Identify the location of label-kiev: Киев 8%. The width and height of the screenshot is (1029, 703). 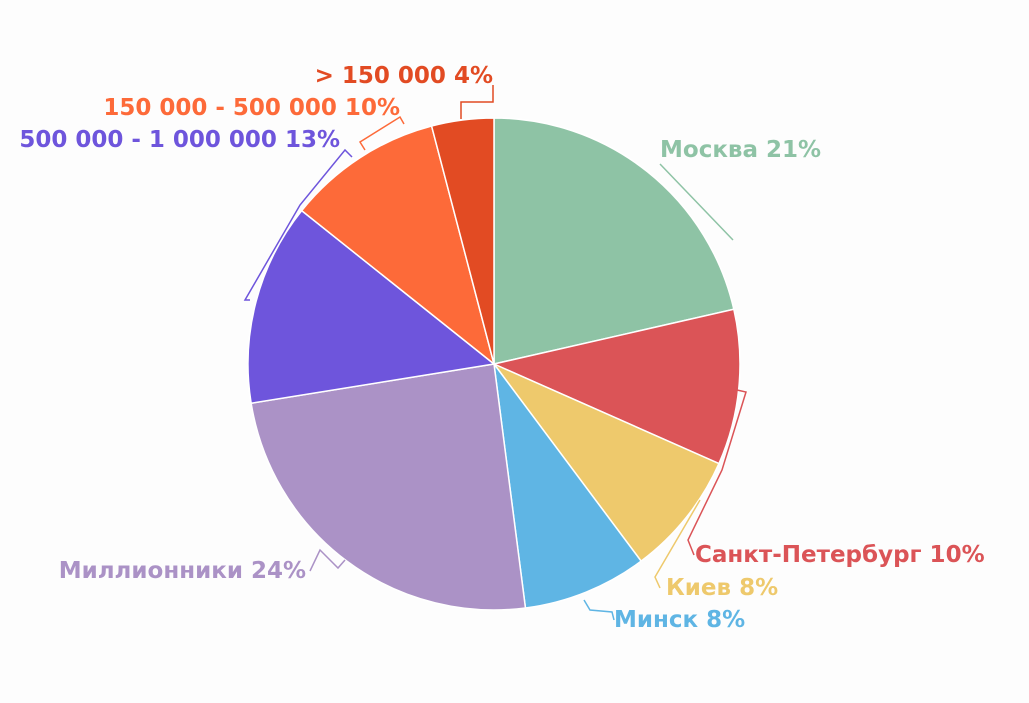
(722, 588).